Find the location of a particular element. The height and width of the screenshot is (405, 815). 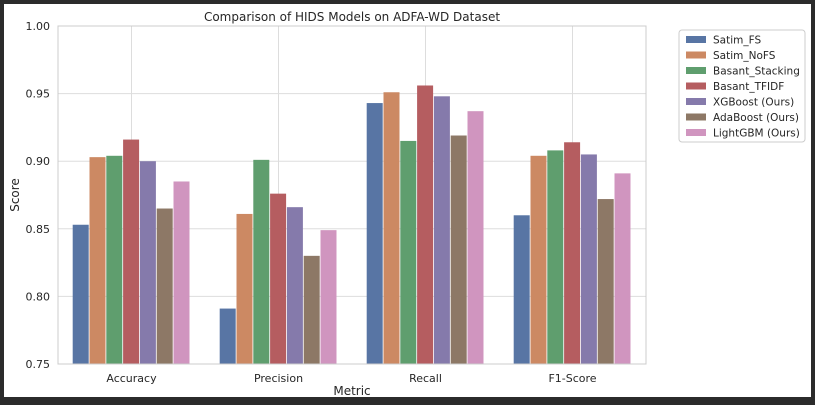

legend-entry: Satim_NoFS is located at coordinates (744, 56).